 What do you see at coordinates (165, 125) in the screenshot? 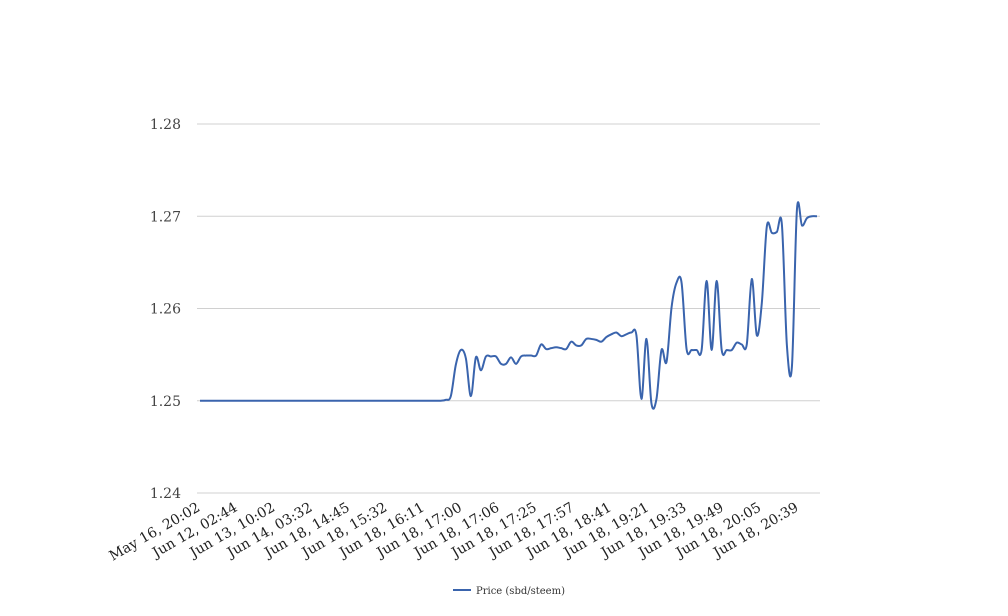
I see `y-tick-label: 1.28` at bounding box center [165, 125].